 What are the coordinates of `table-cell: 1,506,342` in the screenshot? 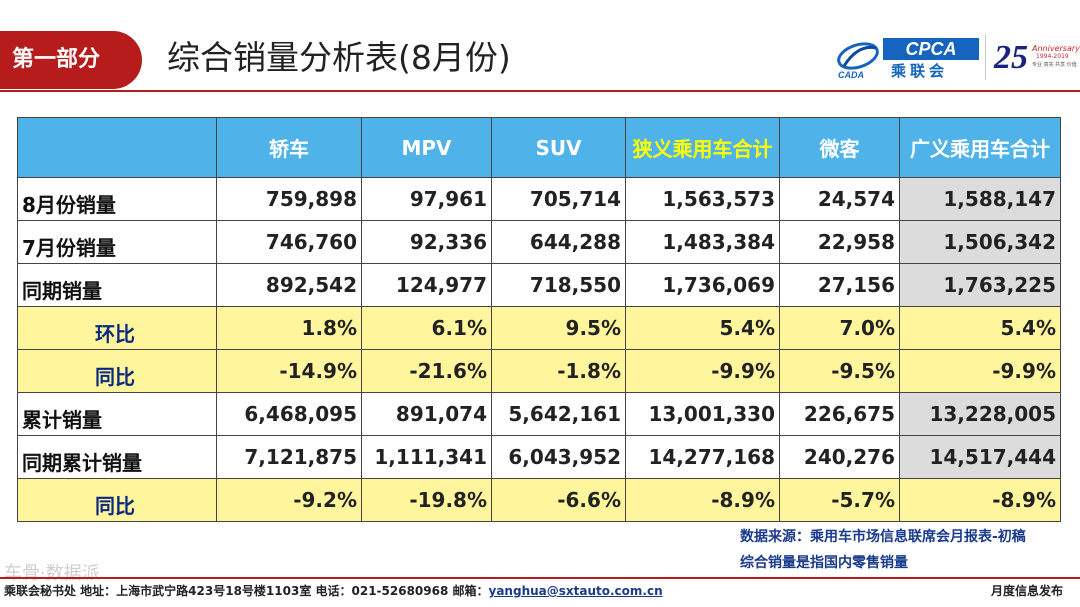 It's located at (980, 242).